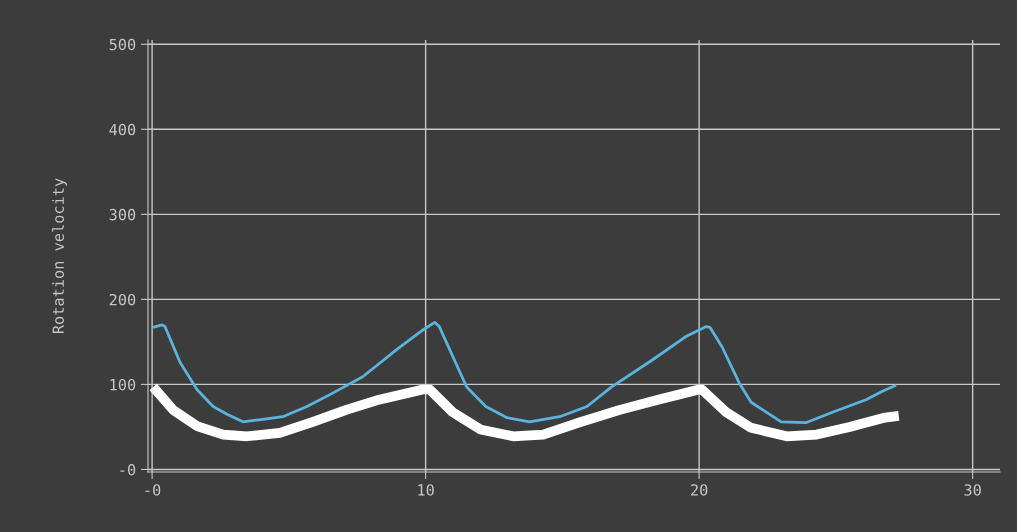 The height and width of the screenshot is (532, 1017). I want to click on x-tick-label: 20, so click(699, 490).